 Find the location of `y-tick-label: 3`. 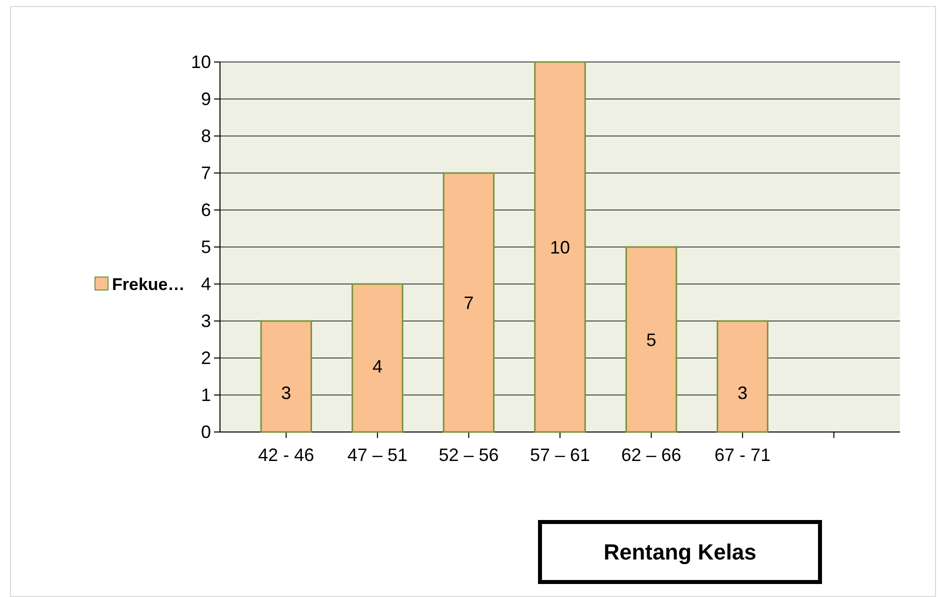

y-tick-label: 3 is located at coordinates (205, 320).